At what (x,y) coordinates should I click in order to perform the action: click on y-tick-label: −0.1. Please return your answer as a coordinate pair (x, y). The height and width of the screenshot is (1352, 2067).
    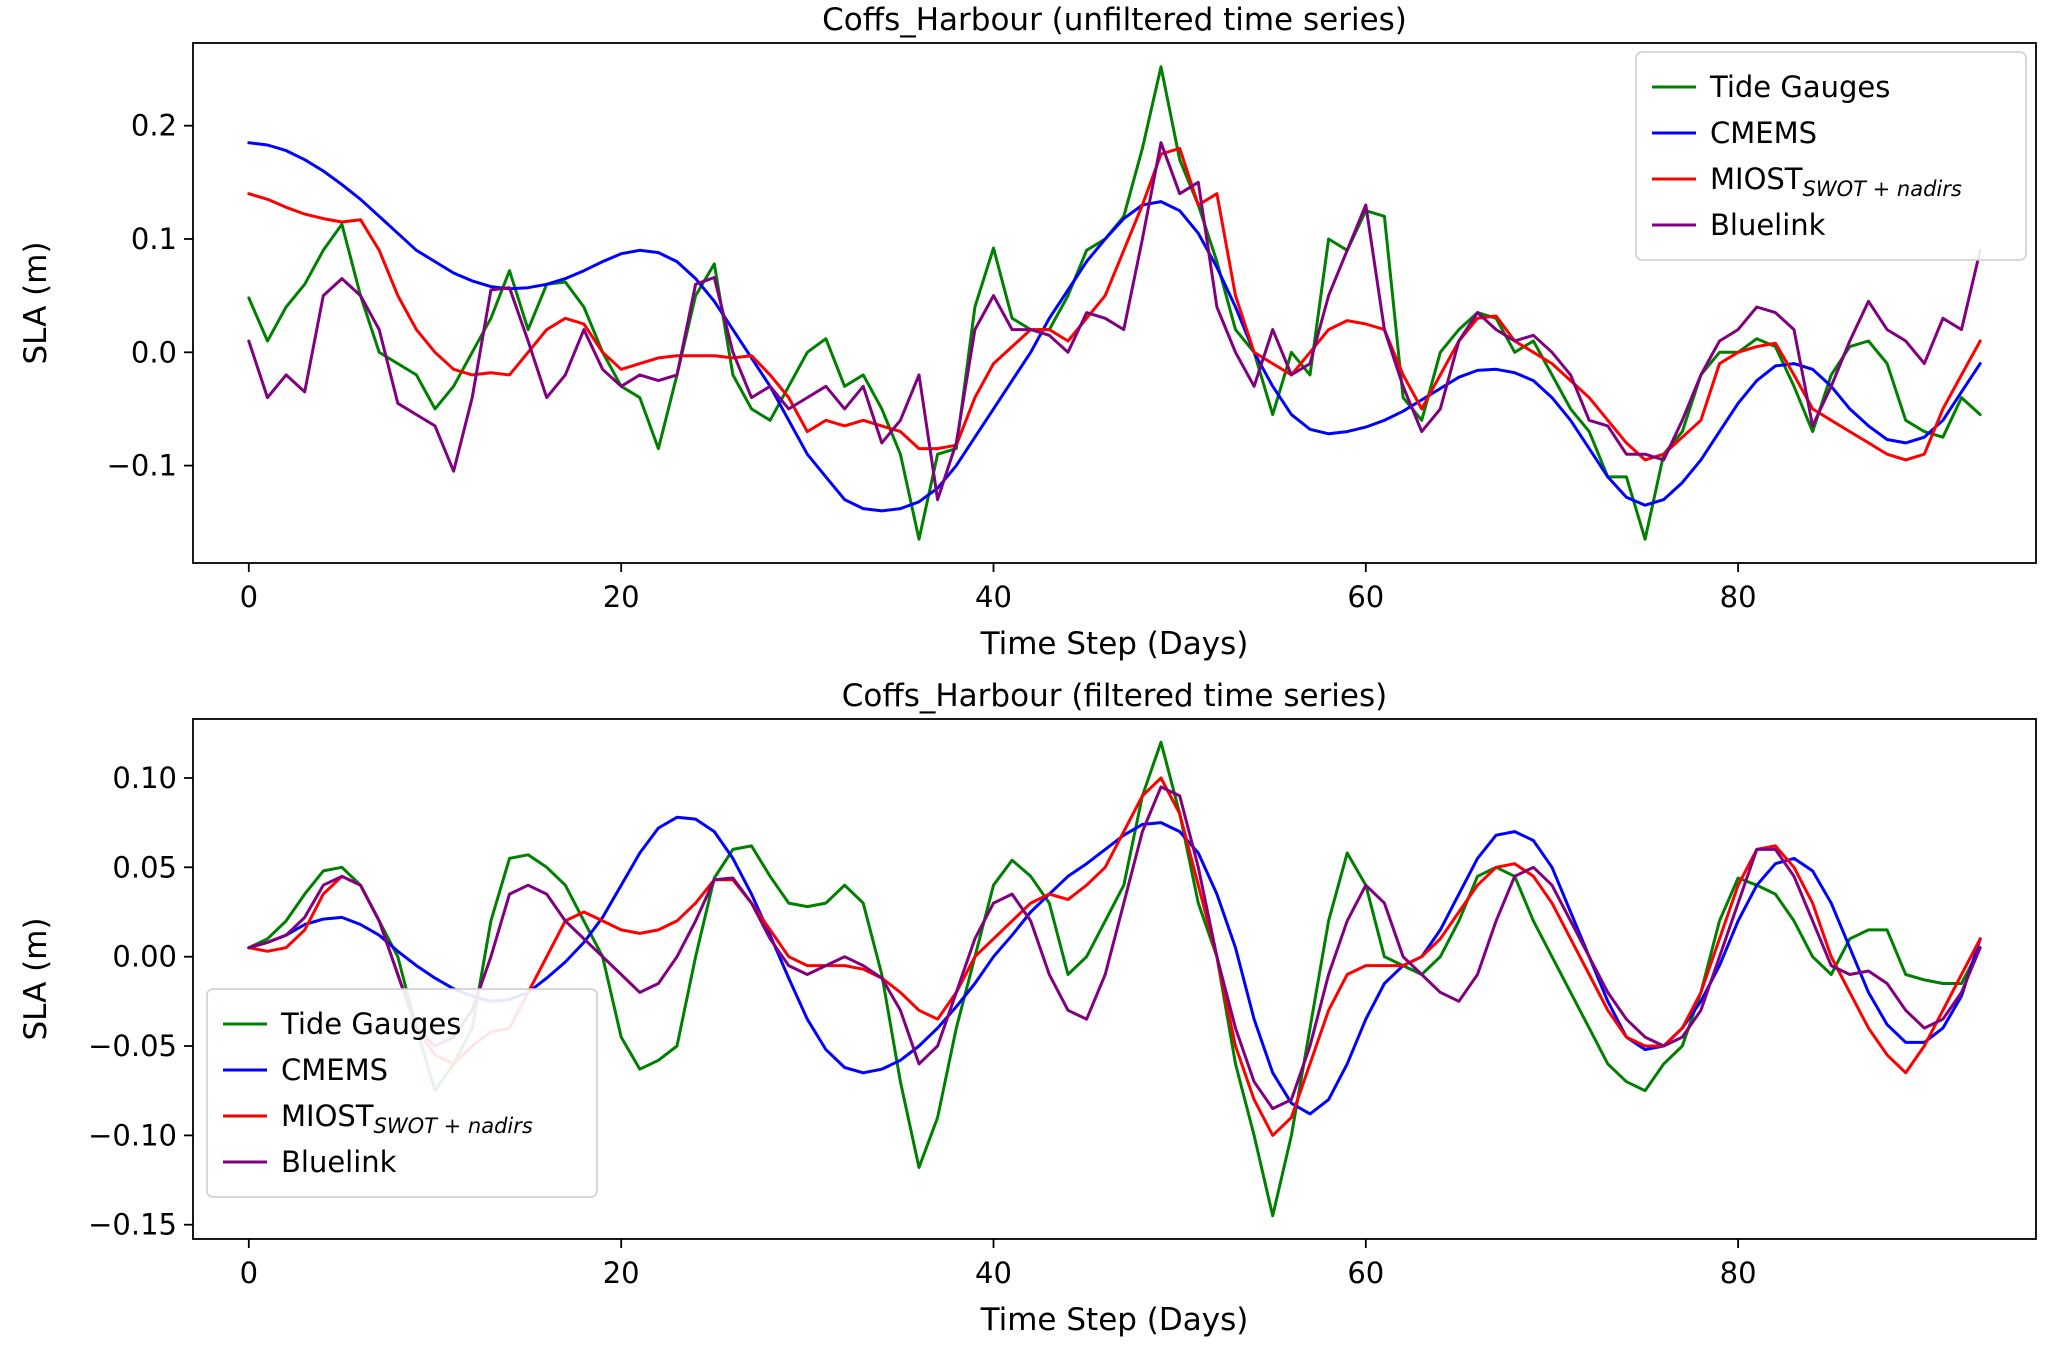
    Looking at the image, I should click on (142, 466).